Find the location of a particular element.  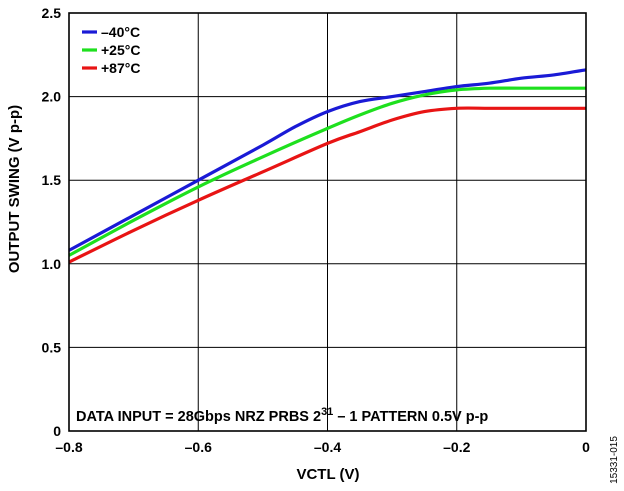

annotation-text-after: – 1 PATTERN 0.5V p-p is located at coordinates (410, 417).